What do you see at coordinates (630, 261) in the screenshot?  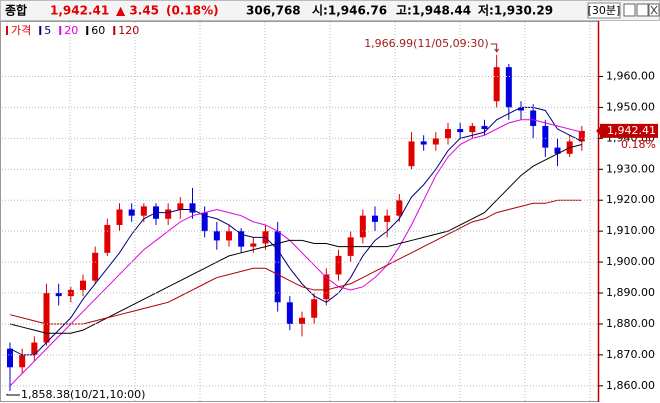 I see `y-tick-label: 1,900.00` at bounding box center [630, 261].